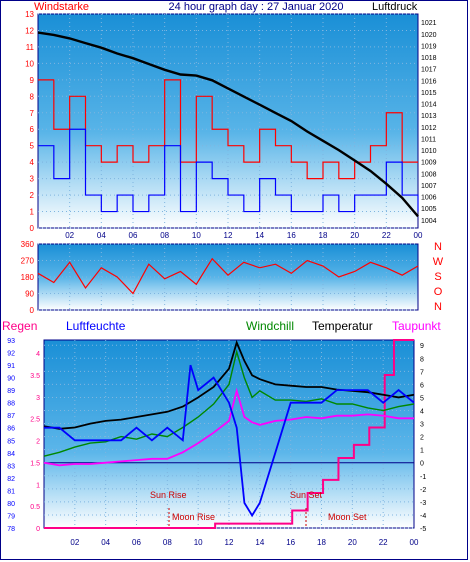  I want to click on pressure-tick-label: 1005, so click(429, 209).